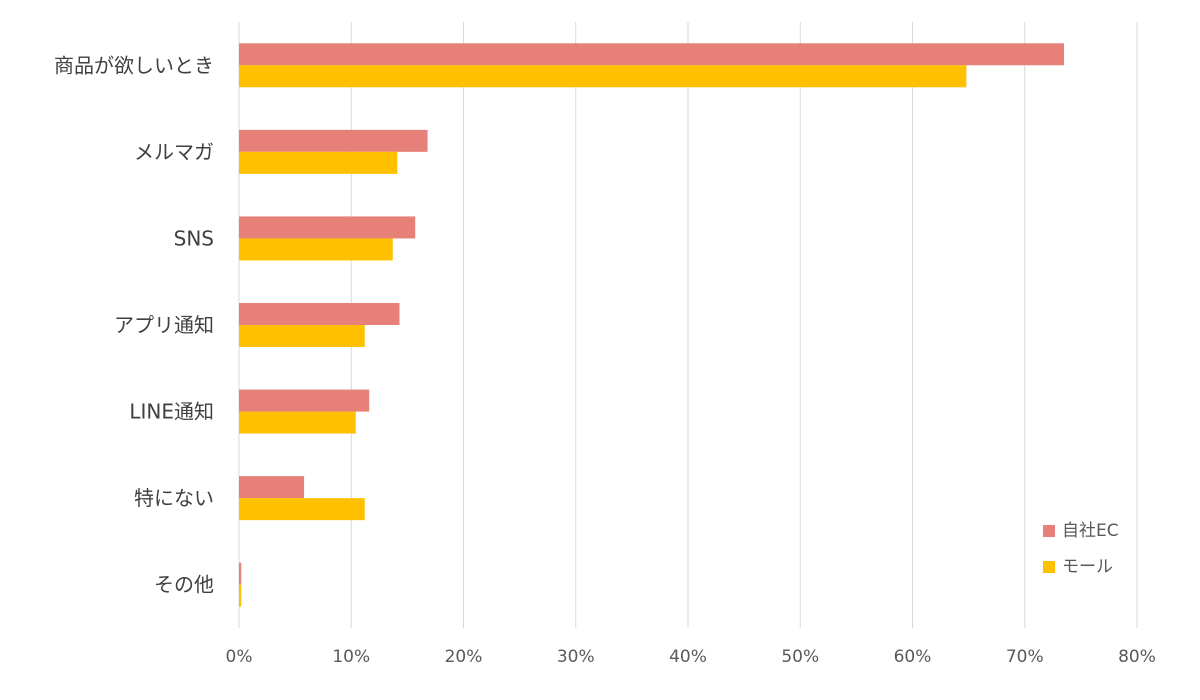  I want to click on x-tick-label: 60%, so click(913, 657).